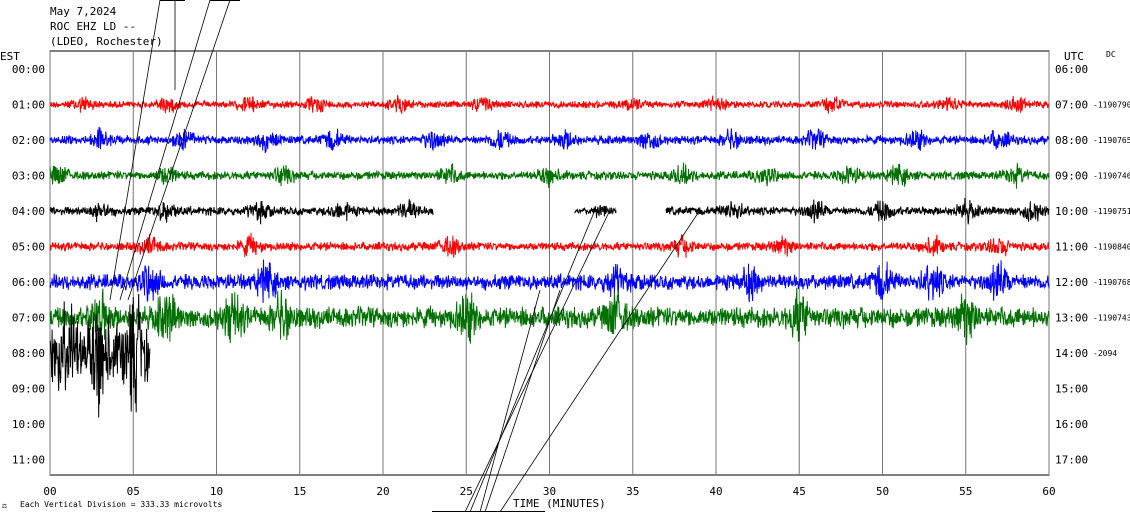  What do you see at coordinates (466, 491) in the screenshot?
I see `x-tick-label: 25` at bounding box center [466, 491].